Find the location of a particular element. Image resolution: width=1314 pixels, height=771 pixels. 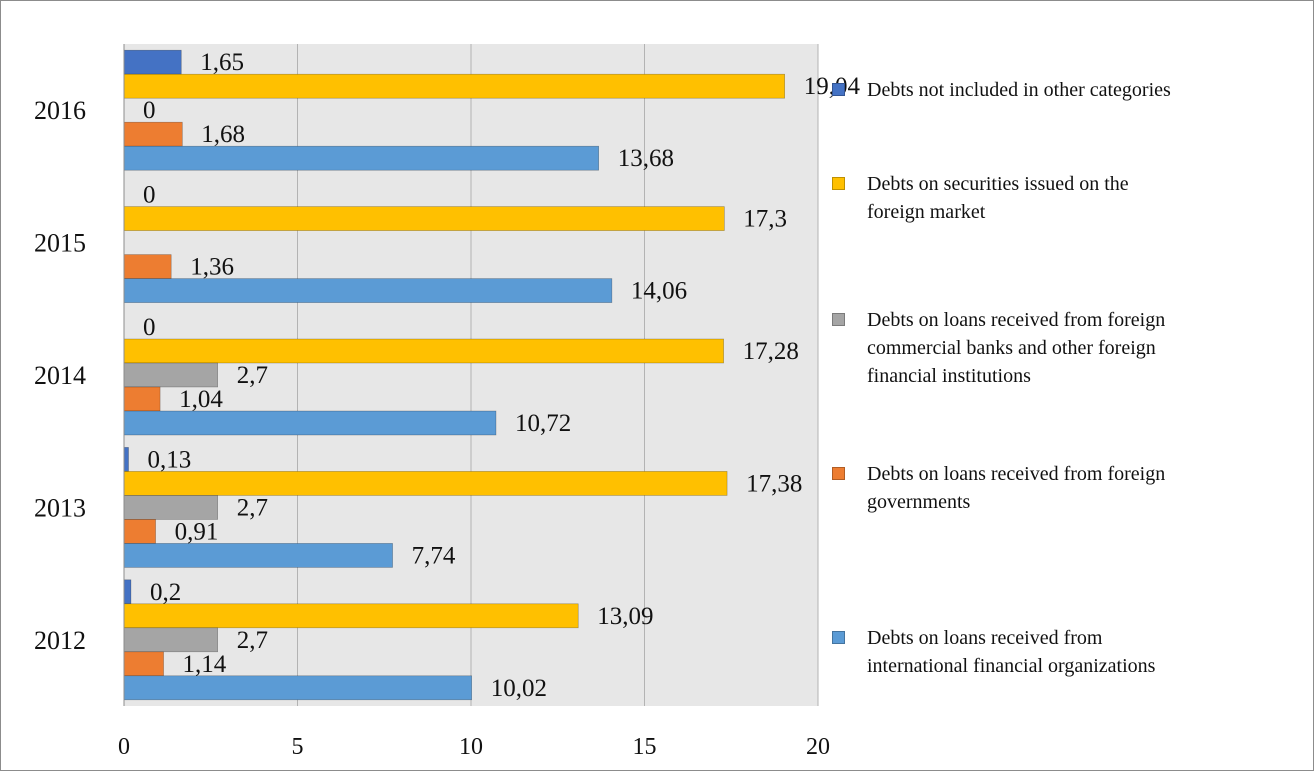

data-label: 1,04 is located at coordinates (201, 399).